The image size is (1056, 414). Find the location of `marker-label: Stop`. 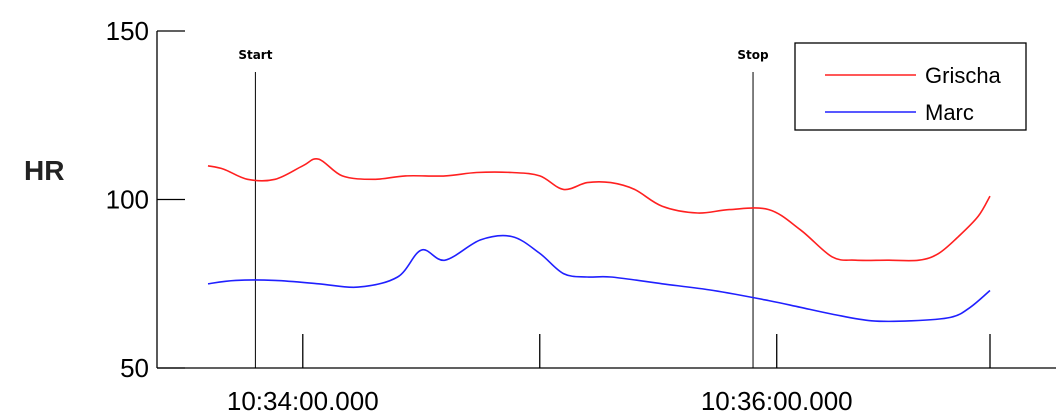

marker-label: Stop is located at coordinates (753, 55).